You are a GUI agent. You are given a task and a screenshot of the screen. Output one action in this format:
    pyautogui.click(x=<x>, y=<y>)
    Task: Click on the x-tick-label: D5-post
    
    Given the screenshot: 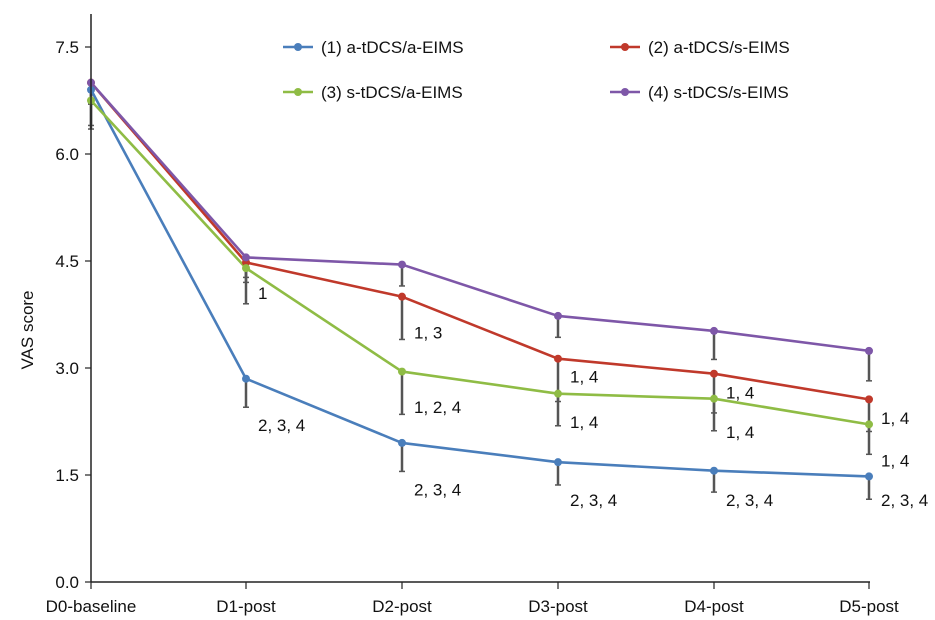 What is the action you would take?
    pyautogui.click(x=869, y=606)
    